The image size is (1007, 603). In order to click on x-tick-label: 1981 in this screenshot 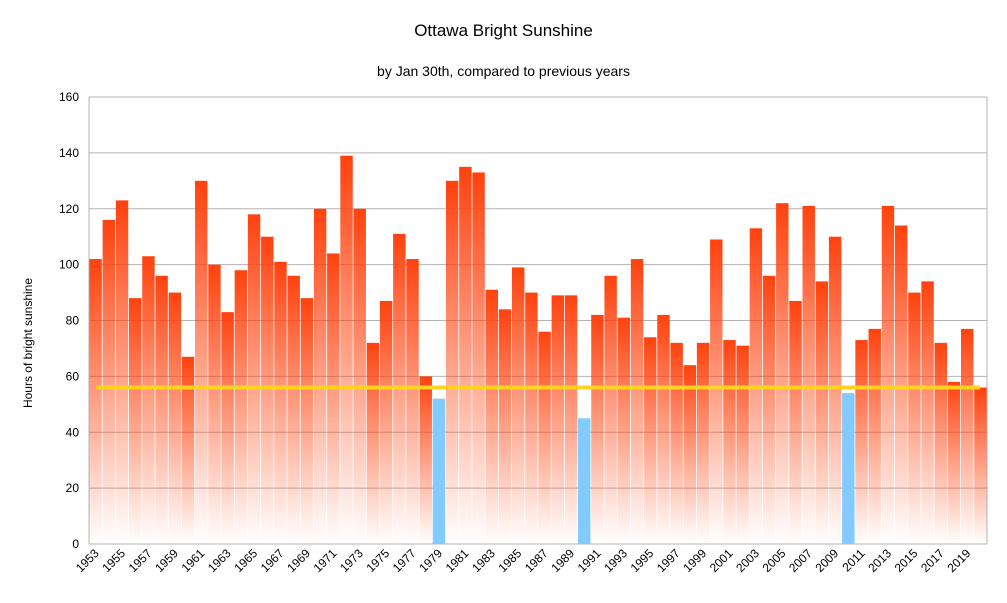, I will do `click(457, 560)`.